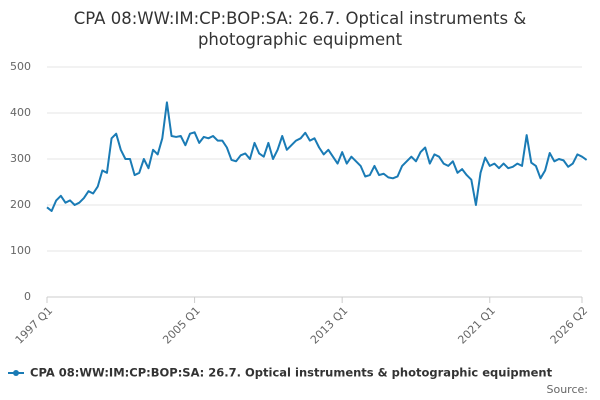  Describe the element at coordinates (20, 112) in the screenshot. I see `y-tick-label: 400` at that location.